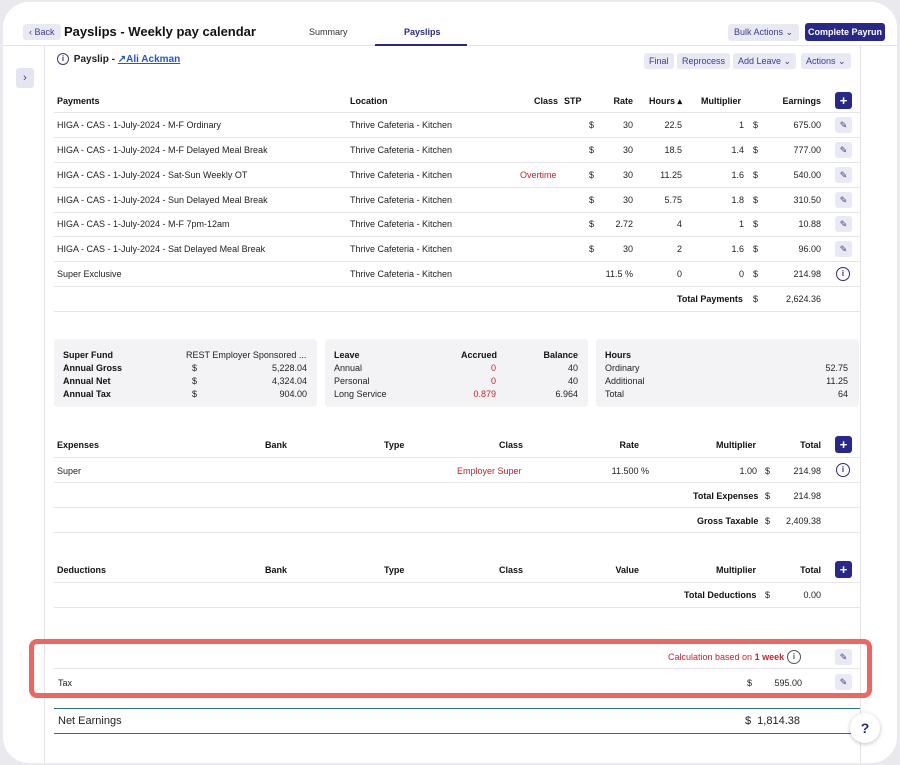 The width and height of the screenshot is (900, 765). What do you see at coordinates (195, 368) in the screenshot?
I see `annual-gross-currency: $` at bounding box center [195, 368].